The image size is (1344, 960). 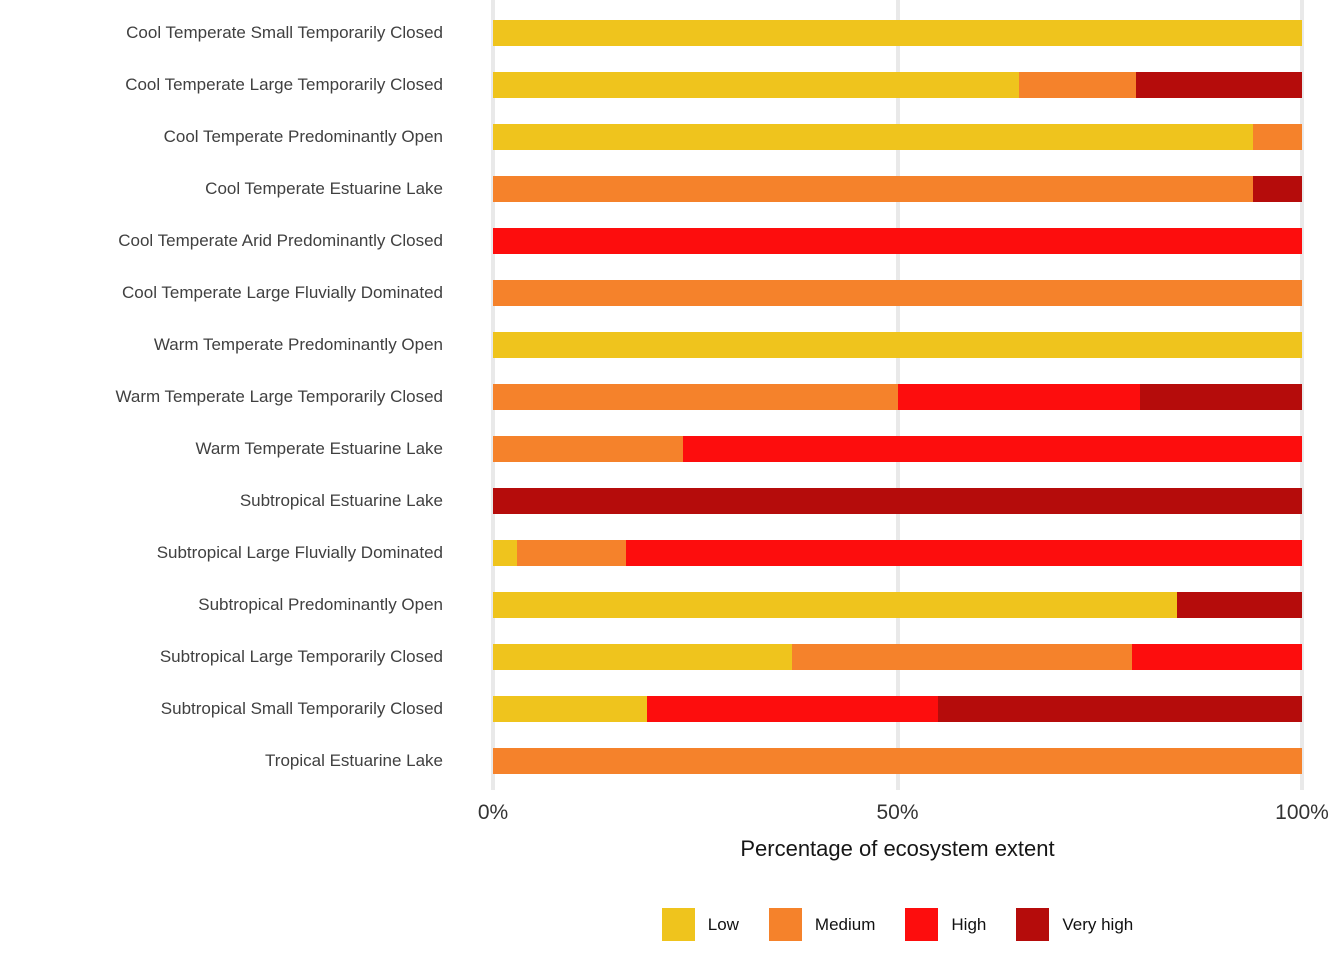 What do you see at coordinates (845, 924) in the screenshot?
I see `legend-label: Medium` at bounding box center [845, 924].